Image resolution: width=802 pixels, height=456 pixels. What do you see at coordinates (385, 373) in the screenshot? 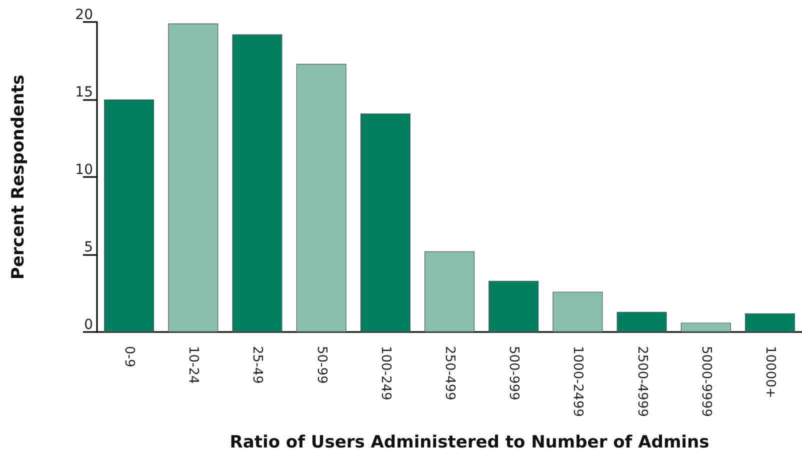
I see `x-tick-label: 100-249` at bounding box center [385, 373].